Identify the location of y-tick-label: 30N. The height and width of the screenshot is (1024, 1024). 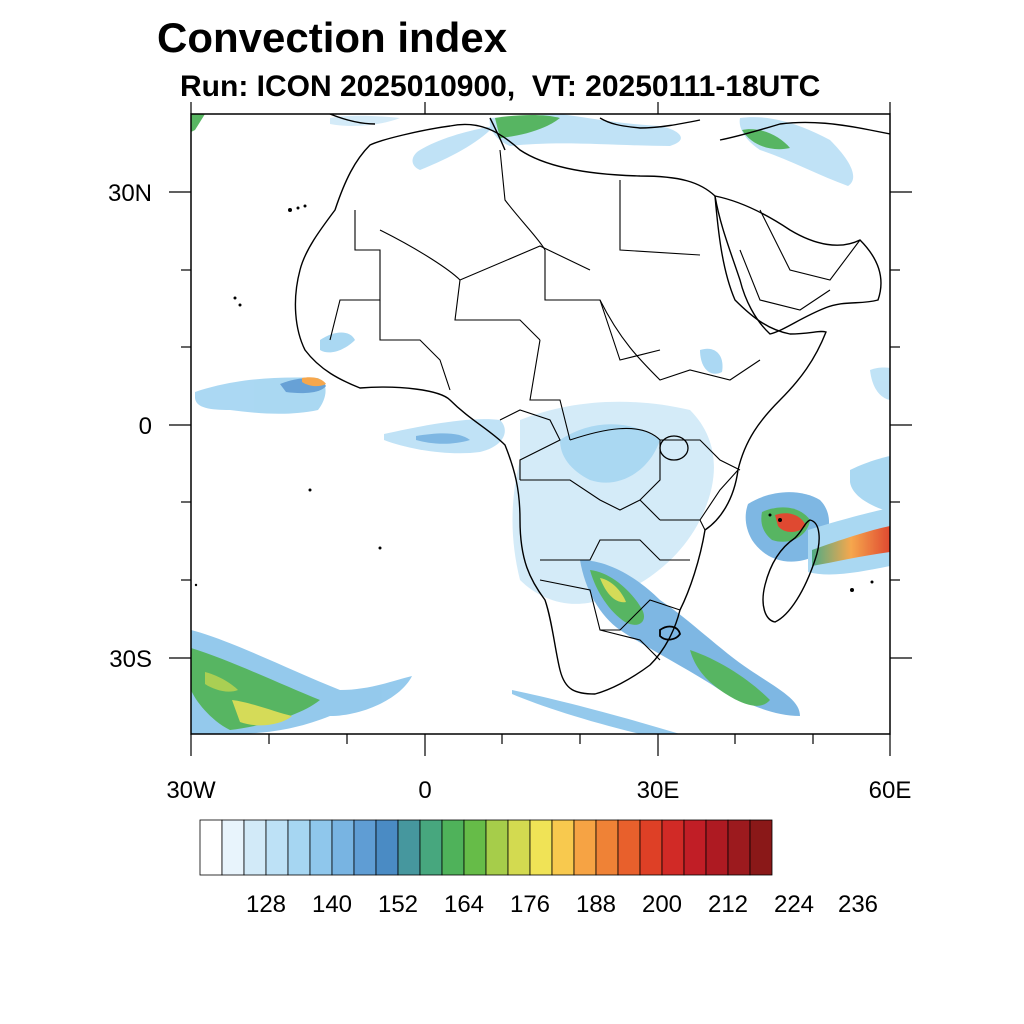
(130, 193).